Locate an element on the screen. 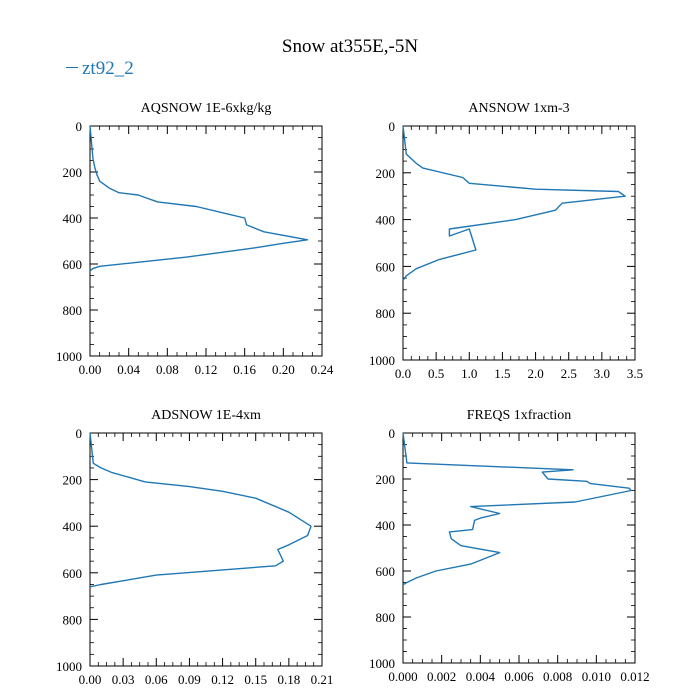  x-tick-label: 0.006 is located at coordinates (519, 676).